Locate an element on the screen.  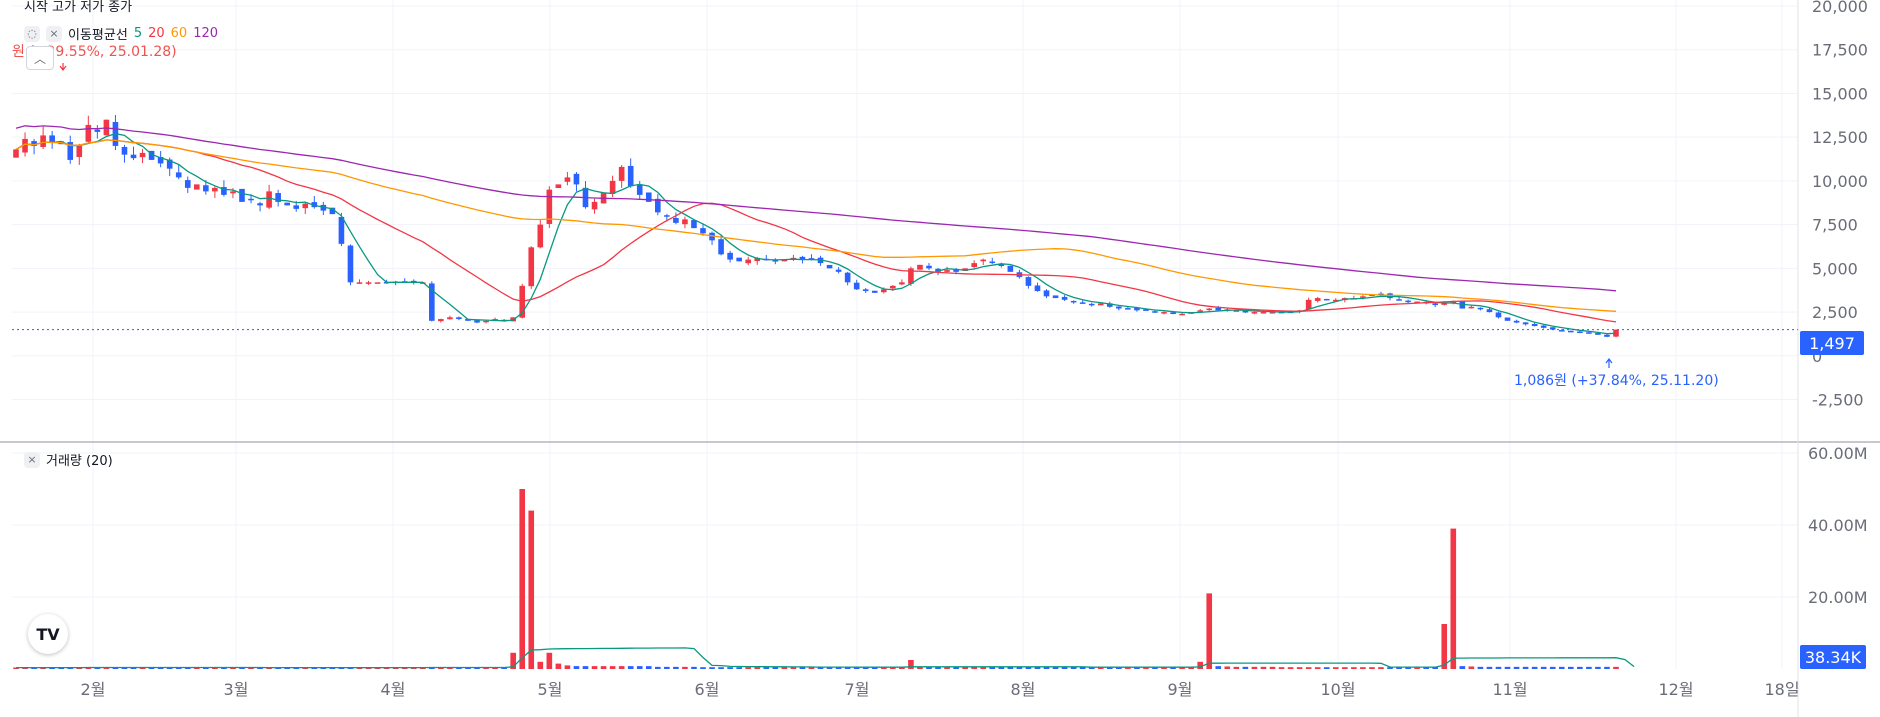
price-tick-label: 5,000 is located at coordinates (1835, 268).